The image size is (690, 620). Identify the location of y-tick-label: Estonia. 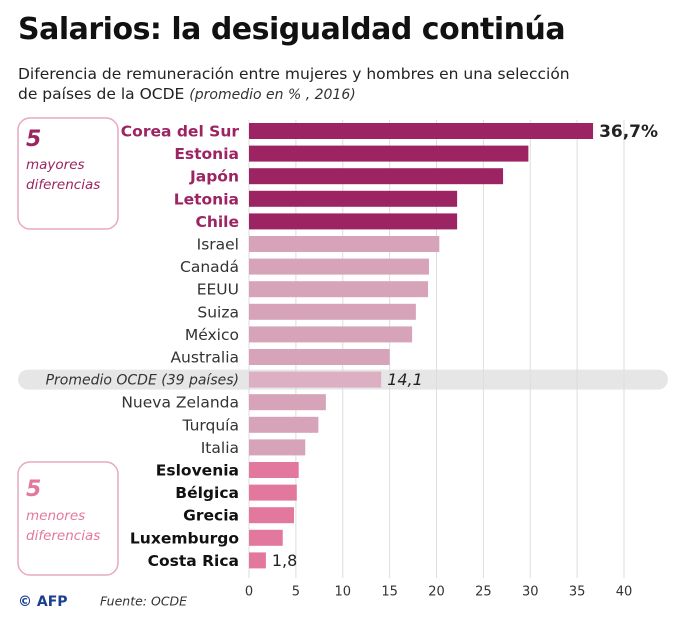
(206, 154).